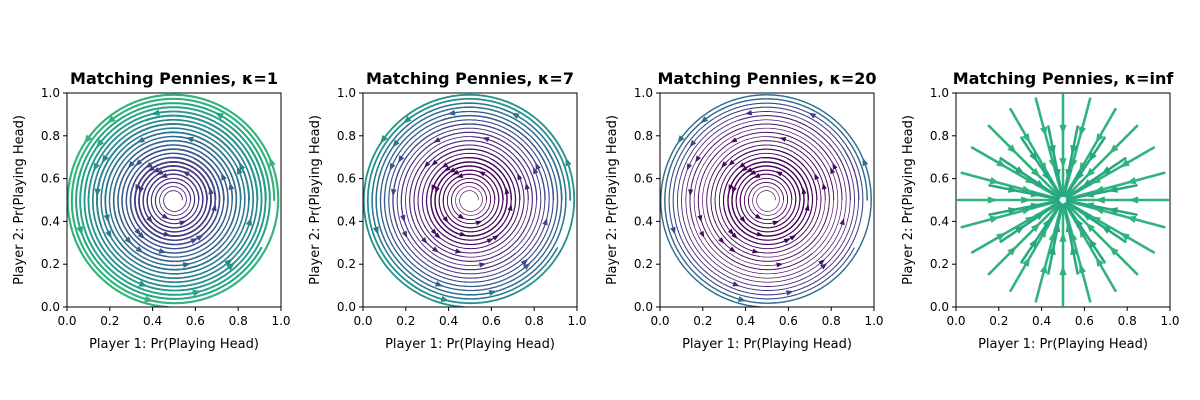 Image resolution: width=1200 pixels, height=400 pixels. What do you see at coordinates (50, 93) in the screenshot?
I see `y-tick-label: 1.0` at bounding box center [50, 93].